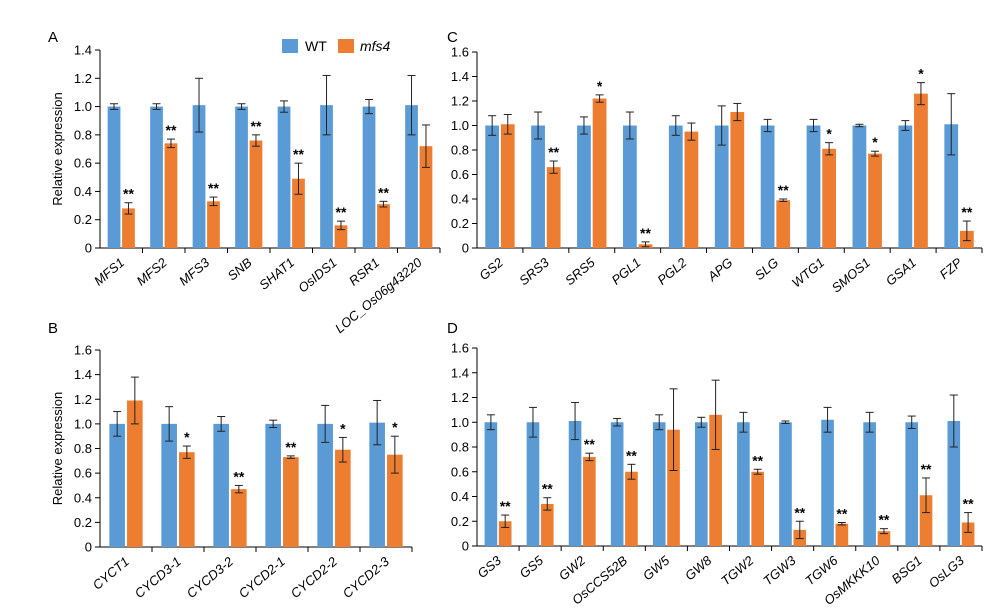 This screenshot has height=614, width=1000. I want to click on category-label: MFS3, so click(194, 271).